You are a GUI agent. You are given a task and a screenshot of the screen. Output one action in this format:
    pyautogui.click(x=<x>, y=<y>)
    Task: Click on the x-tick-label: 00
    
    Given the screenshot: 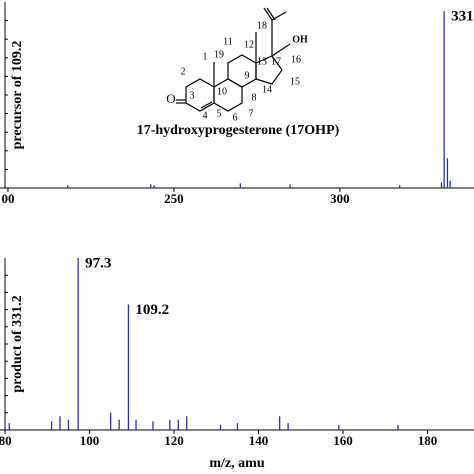 What is the action you would take?
    pyautogui.click(x=7, y=198)
    